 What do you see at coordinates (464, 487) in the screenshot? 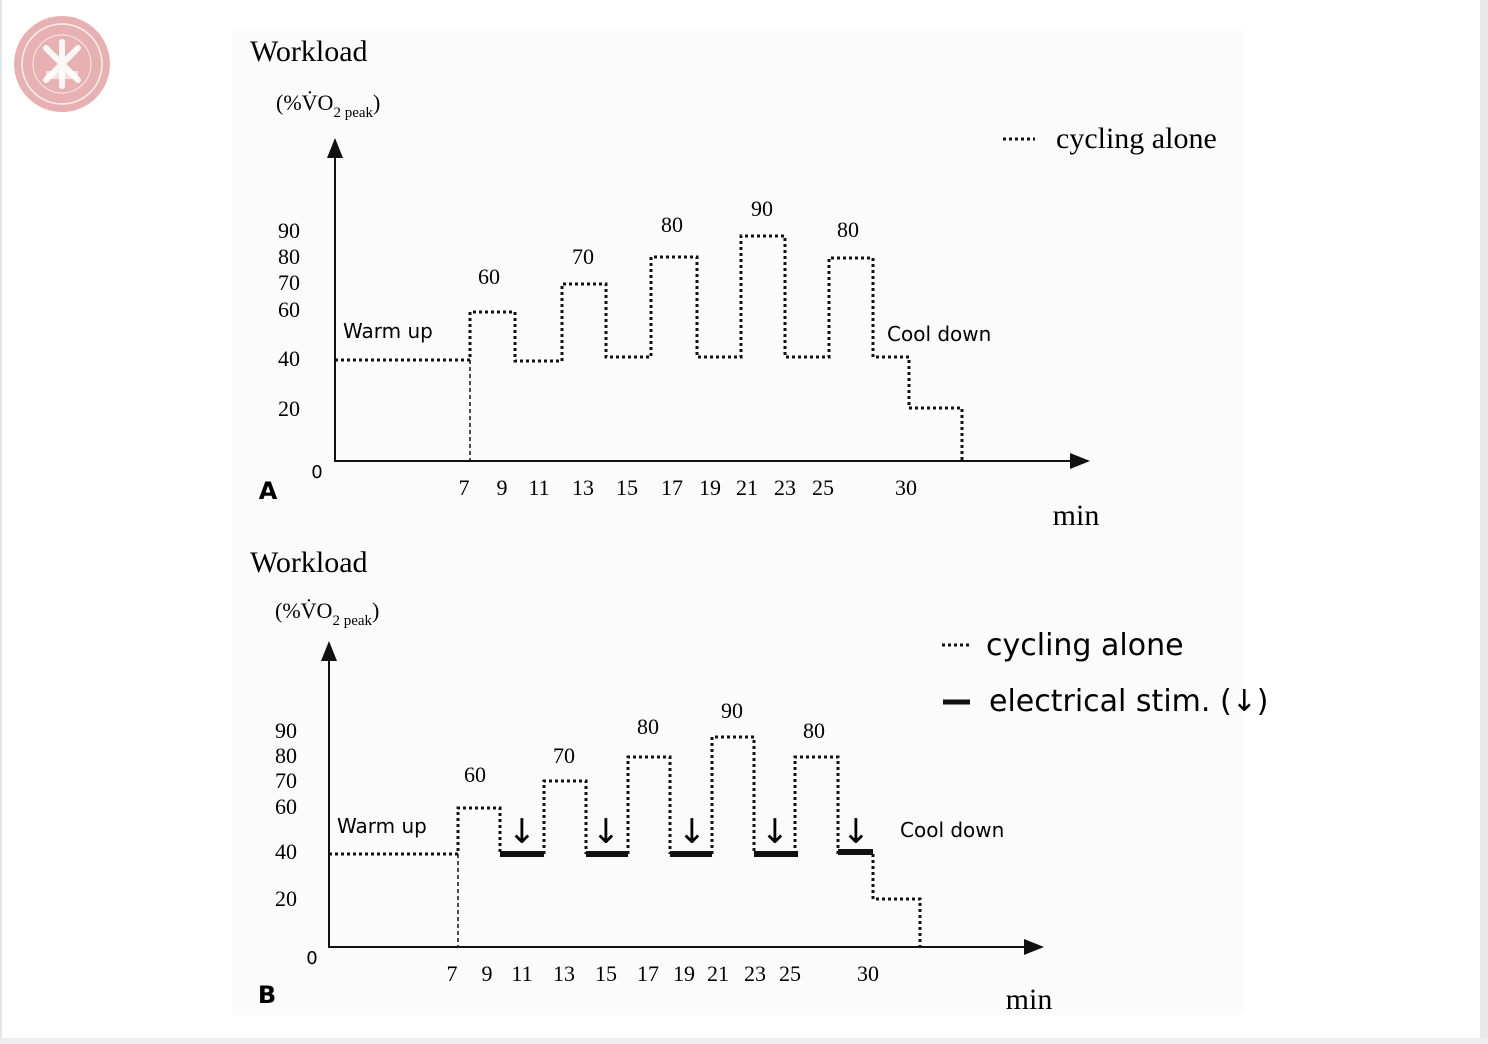
I see `panel-a-x-tick: 7` at bounding box center [464, 487].